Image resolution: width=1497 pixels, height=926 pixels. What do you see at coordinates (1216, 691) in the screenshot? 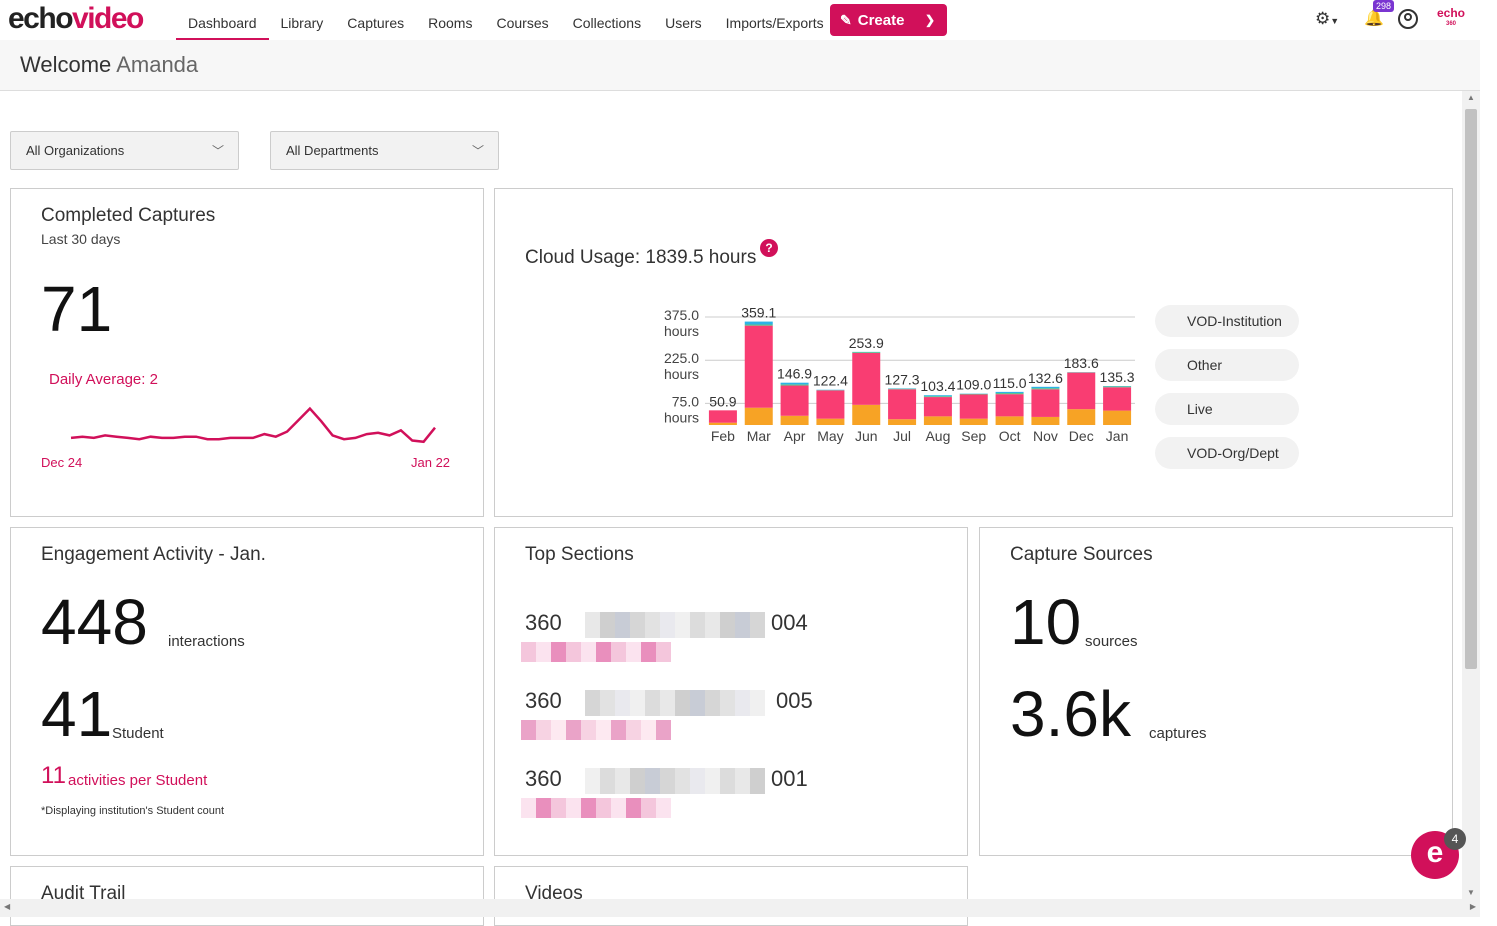
I see `capture-sources-card: Capture Sources 10 sources 3.6k captures` at bounding box center [1216, 691].